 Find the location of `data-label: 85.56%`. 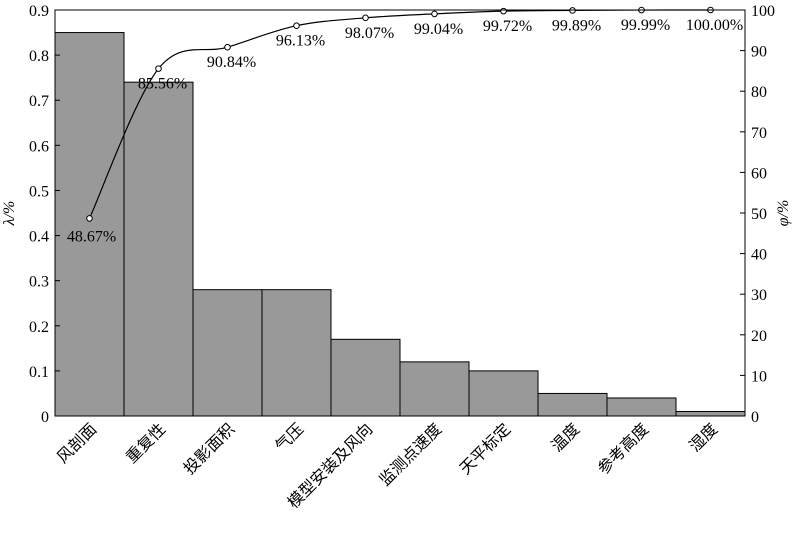

data-label: 85.56% is located at coordinates (162, 84).